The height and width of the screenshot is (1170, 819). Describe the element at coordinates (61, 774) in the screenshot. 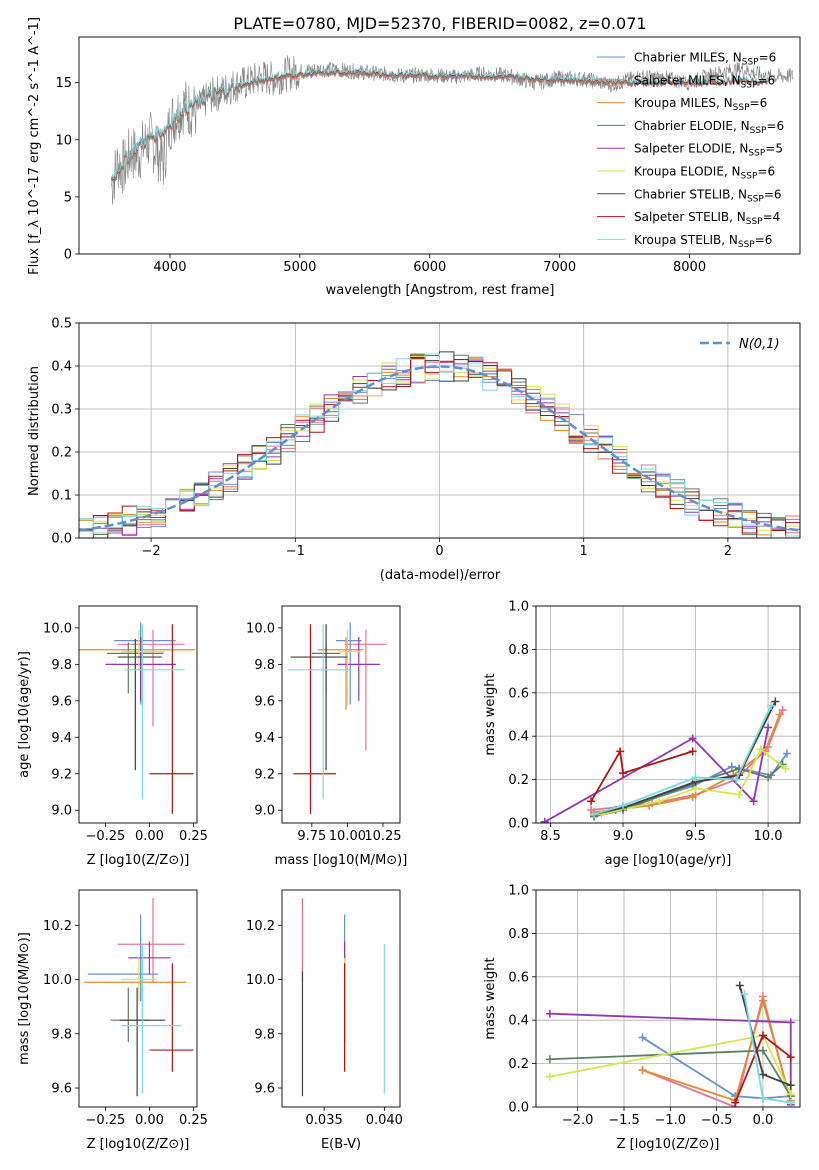

I see `y-tick-label: 9.2` at that location.